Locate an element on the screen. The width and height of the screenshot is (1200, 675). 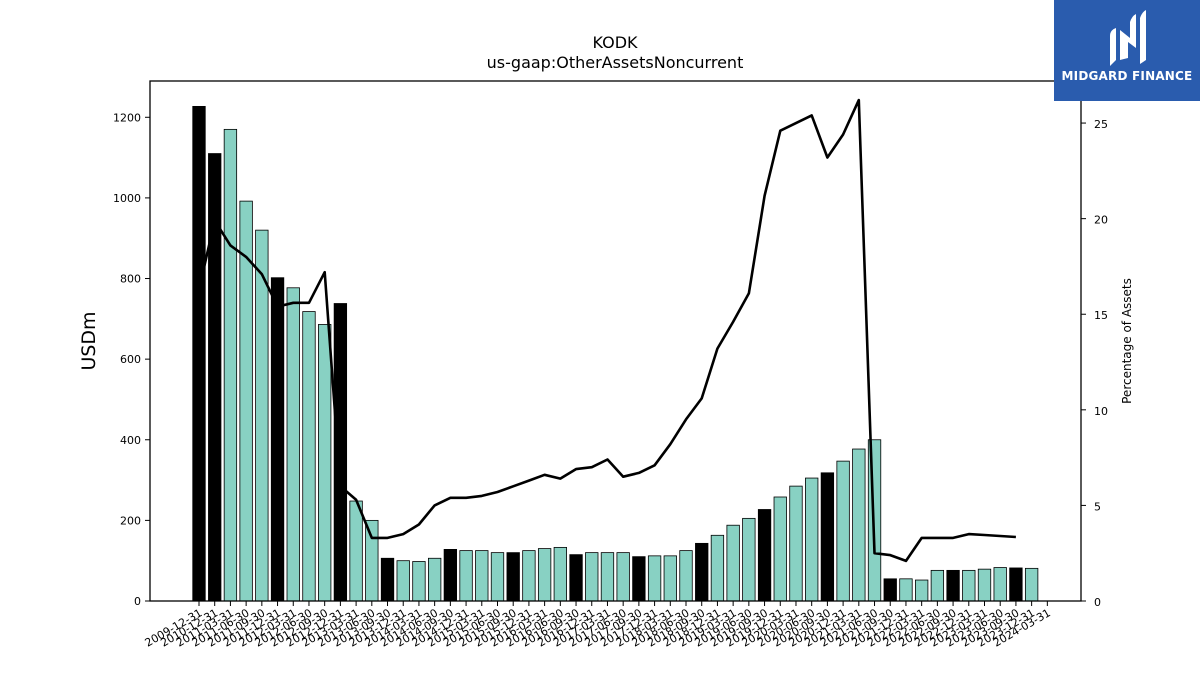
y2-tick-label: 15 is located at coordinates (1101, 315).